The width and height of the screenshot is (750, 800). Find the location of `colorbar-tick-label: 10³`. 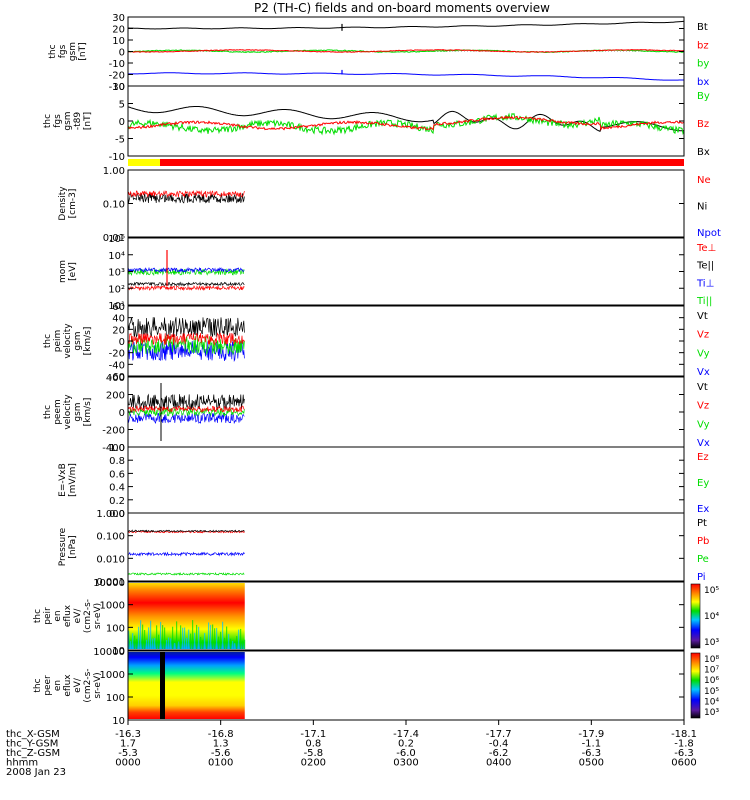

colorbar-tick-label: 10³ is located at coordinates (711, 643).